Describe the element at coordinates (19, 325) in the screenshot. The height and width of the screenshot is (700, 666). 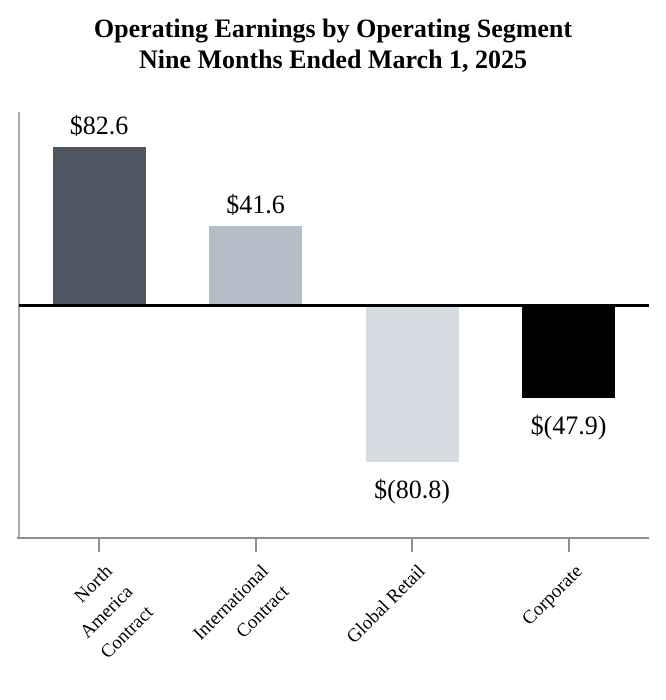
I see `y-axis-line` at that location.